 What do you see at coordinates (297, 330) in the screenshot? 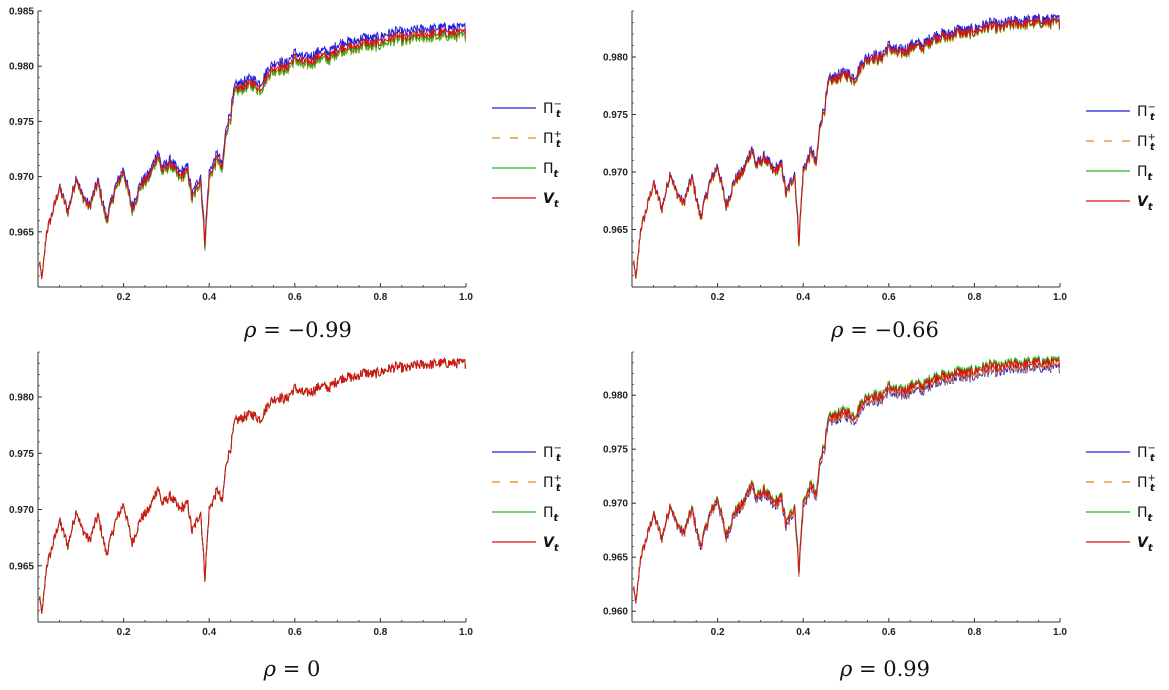
I see `panel-caption: ρ = −0.99` at bounding box center [297, 330].